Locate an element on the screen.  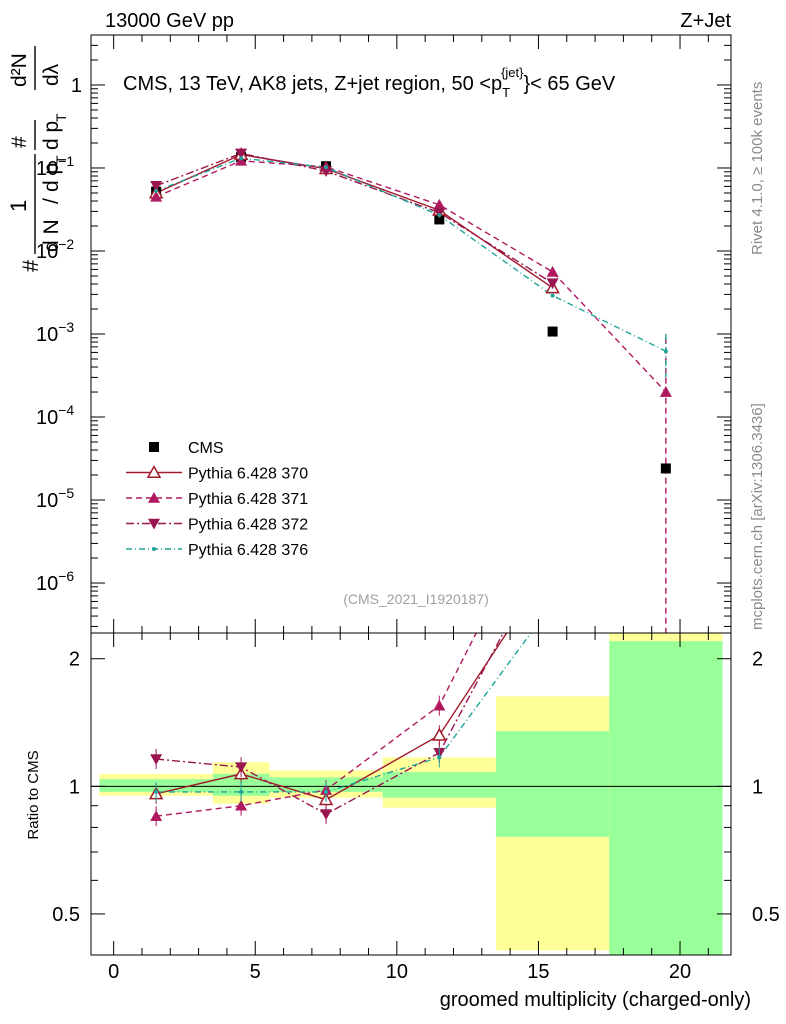
main-y-tick-label: 10⁻² is located at coordinates (55, 249).